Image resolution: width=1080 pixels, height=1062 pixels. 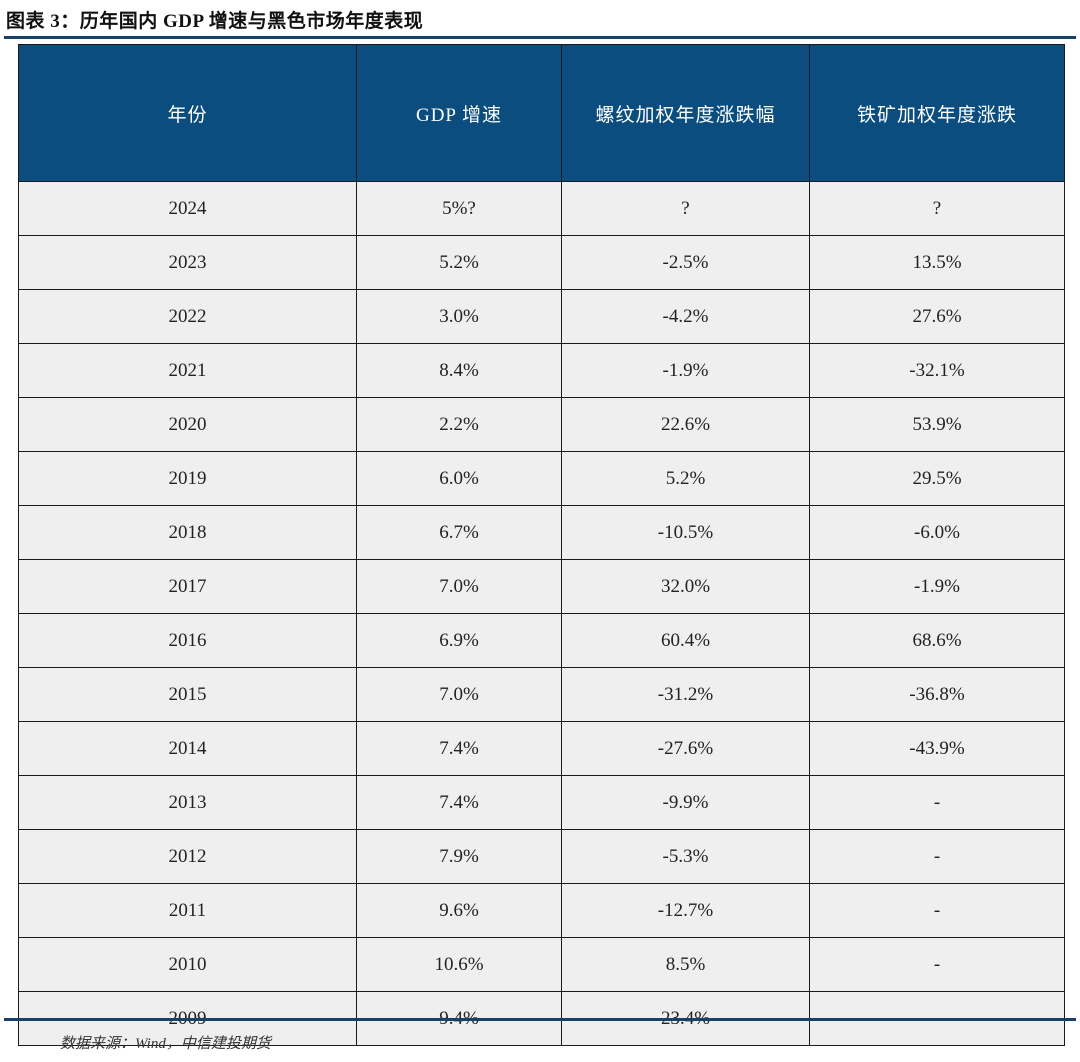 I want to click on cell-year: 2010, so click(x=187, y=964).